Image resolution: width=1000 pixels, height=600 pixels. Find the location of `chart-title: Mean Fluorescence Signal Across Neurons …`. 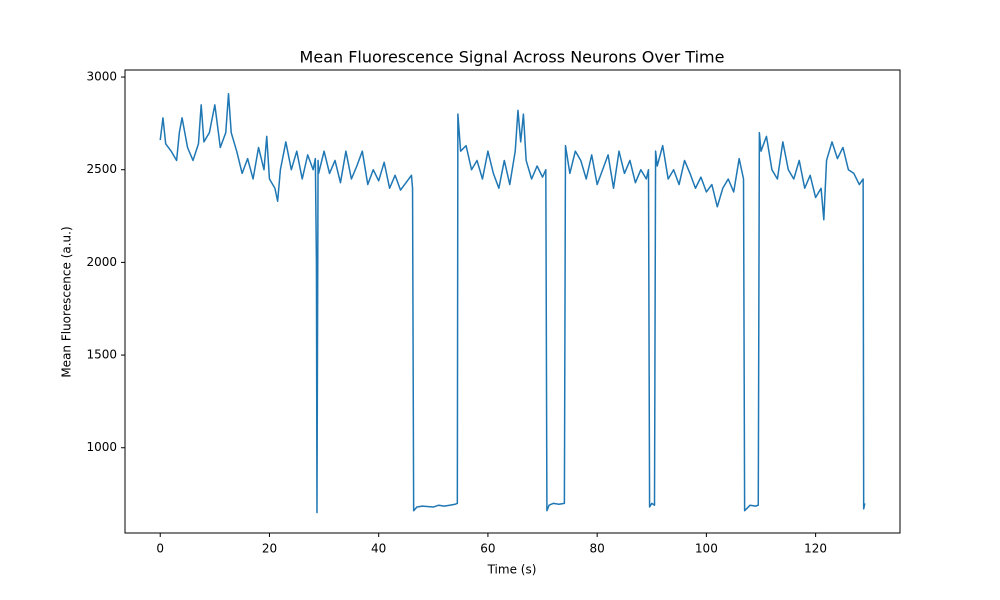

chart-title: Mean Fluorescence Signal Across Neurons … is located at coordinates (512, 57).